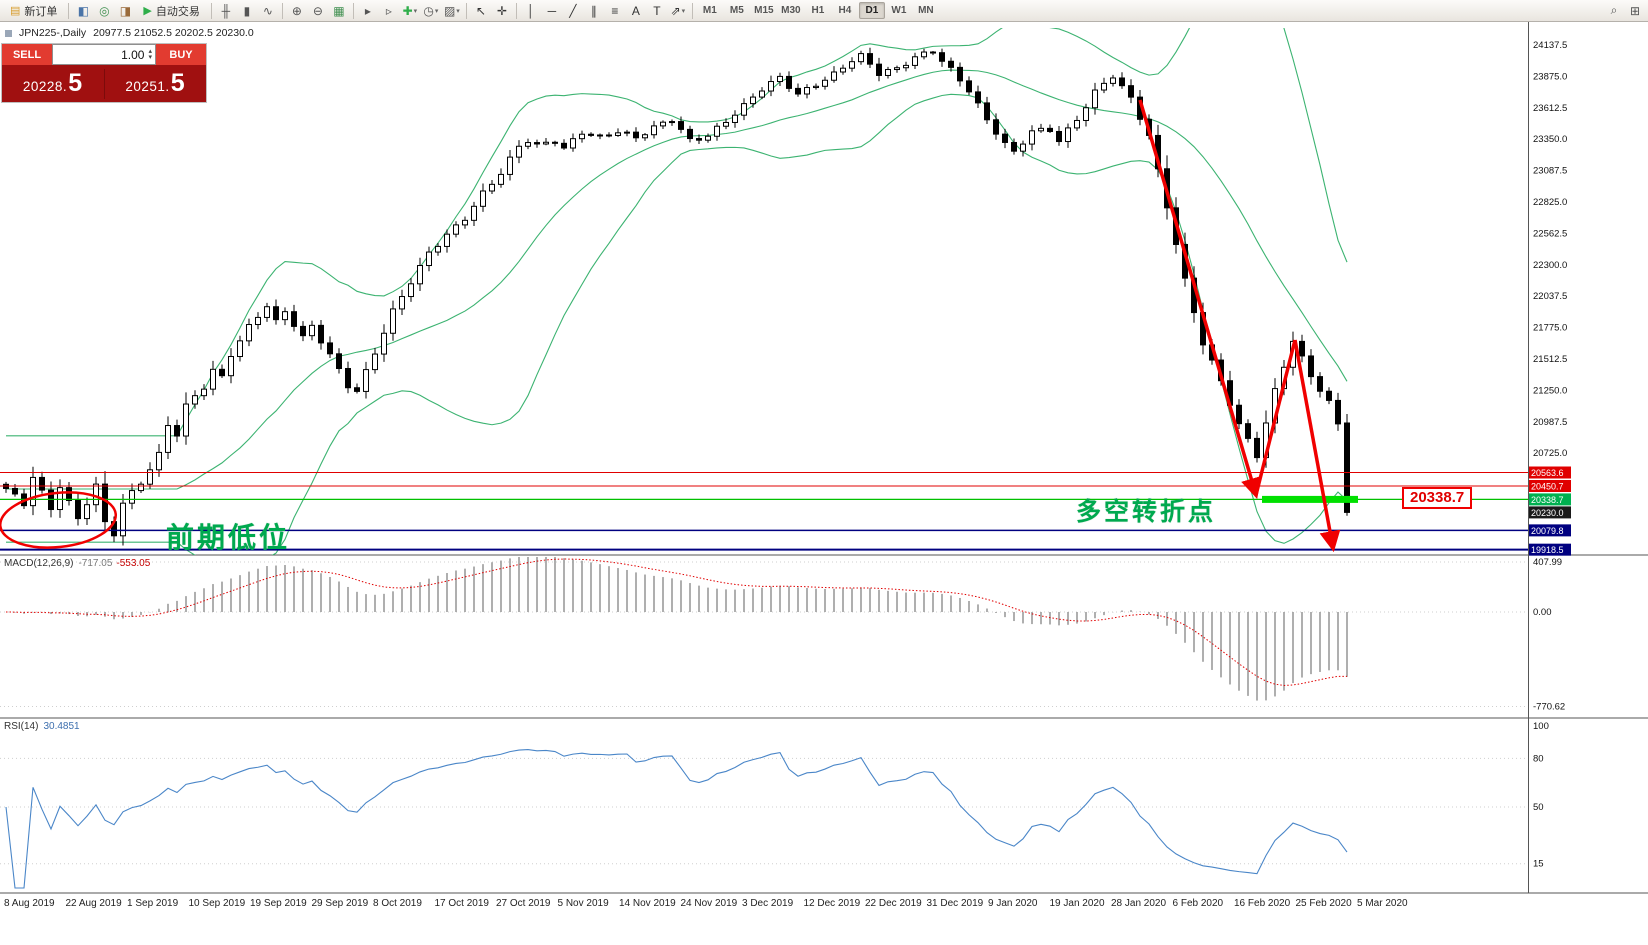 The height and width of the screenshot is (945, 1648). Describe the element at coordinates (1538, 758) in the screenshot. I see `svg-text: 80` at that location.